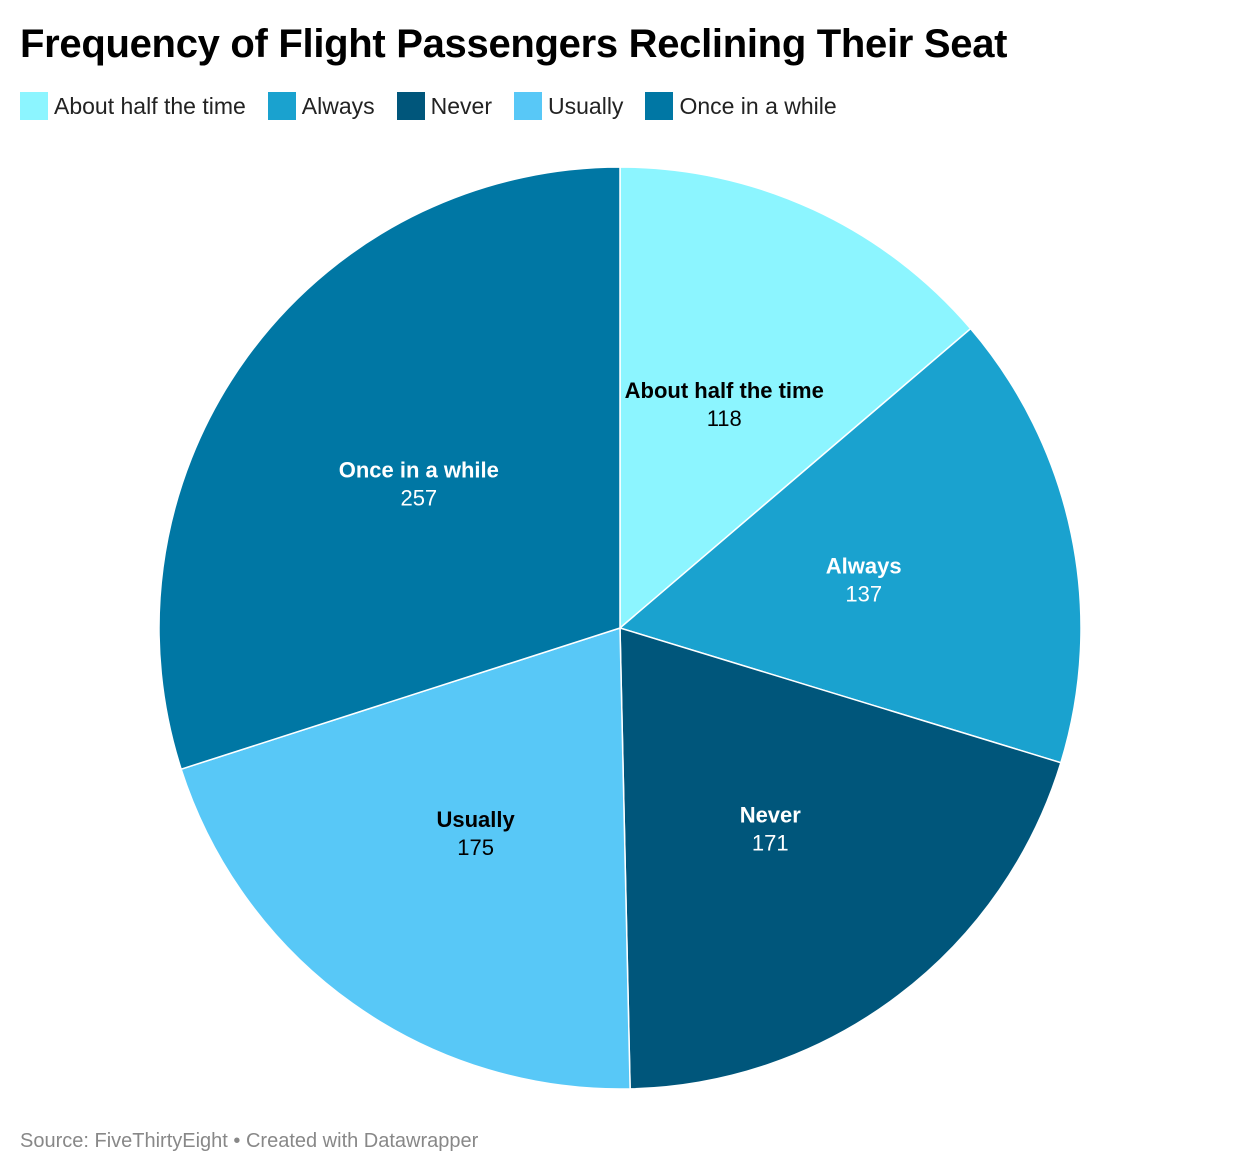 The height and width of the screenshot is (1176, 1240). What do you see at coordinates (770, 842) in the screenshot?
I see `slice-value-never: 171` at bounding box center [770, 842].